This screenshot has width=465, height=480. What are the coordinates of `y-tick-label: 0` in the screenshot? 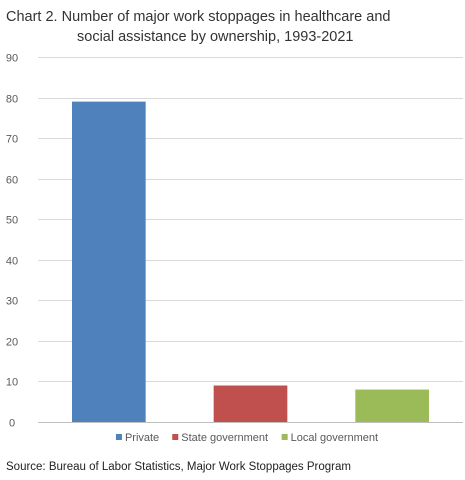 It's located at (12, 424).